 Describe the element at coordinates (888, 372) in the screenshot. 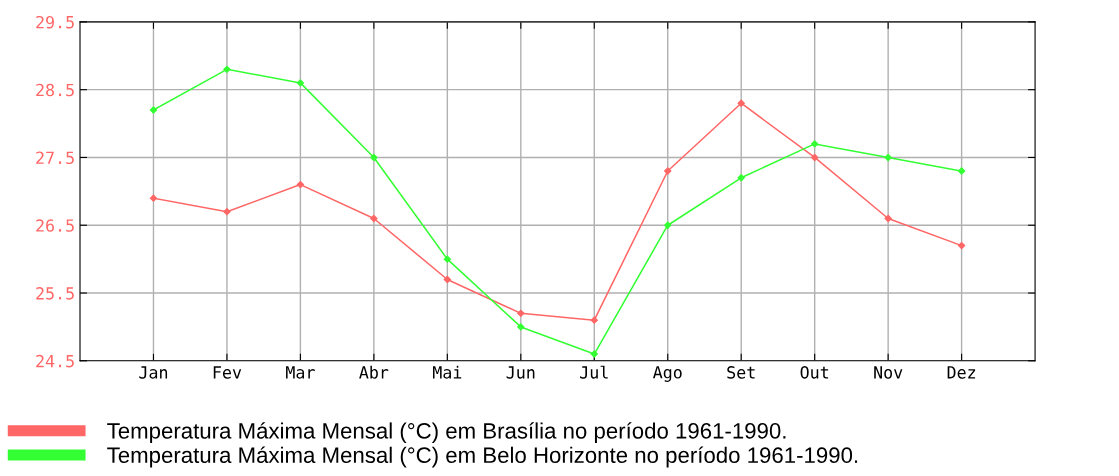

I see `x-tick-label: Nov` at that location.